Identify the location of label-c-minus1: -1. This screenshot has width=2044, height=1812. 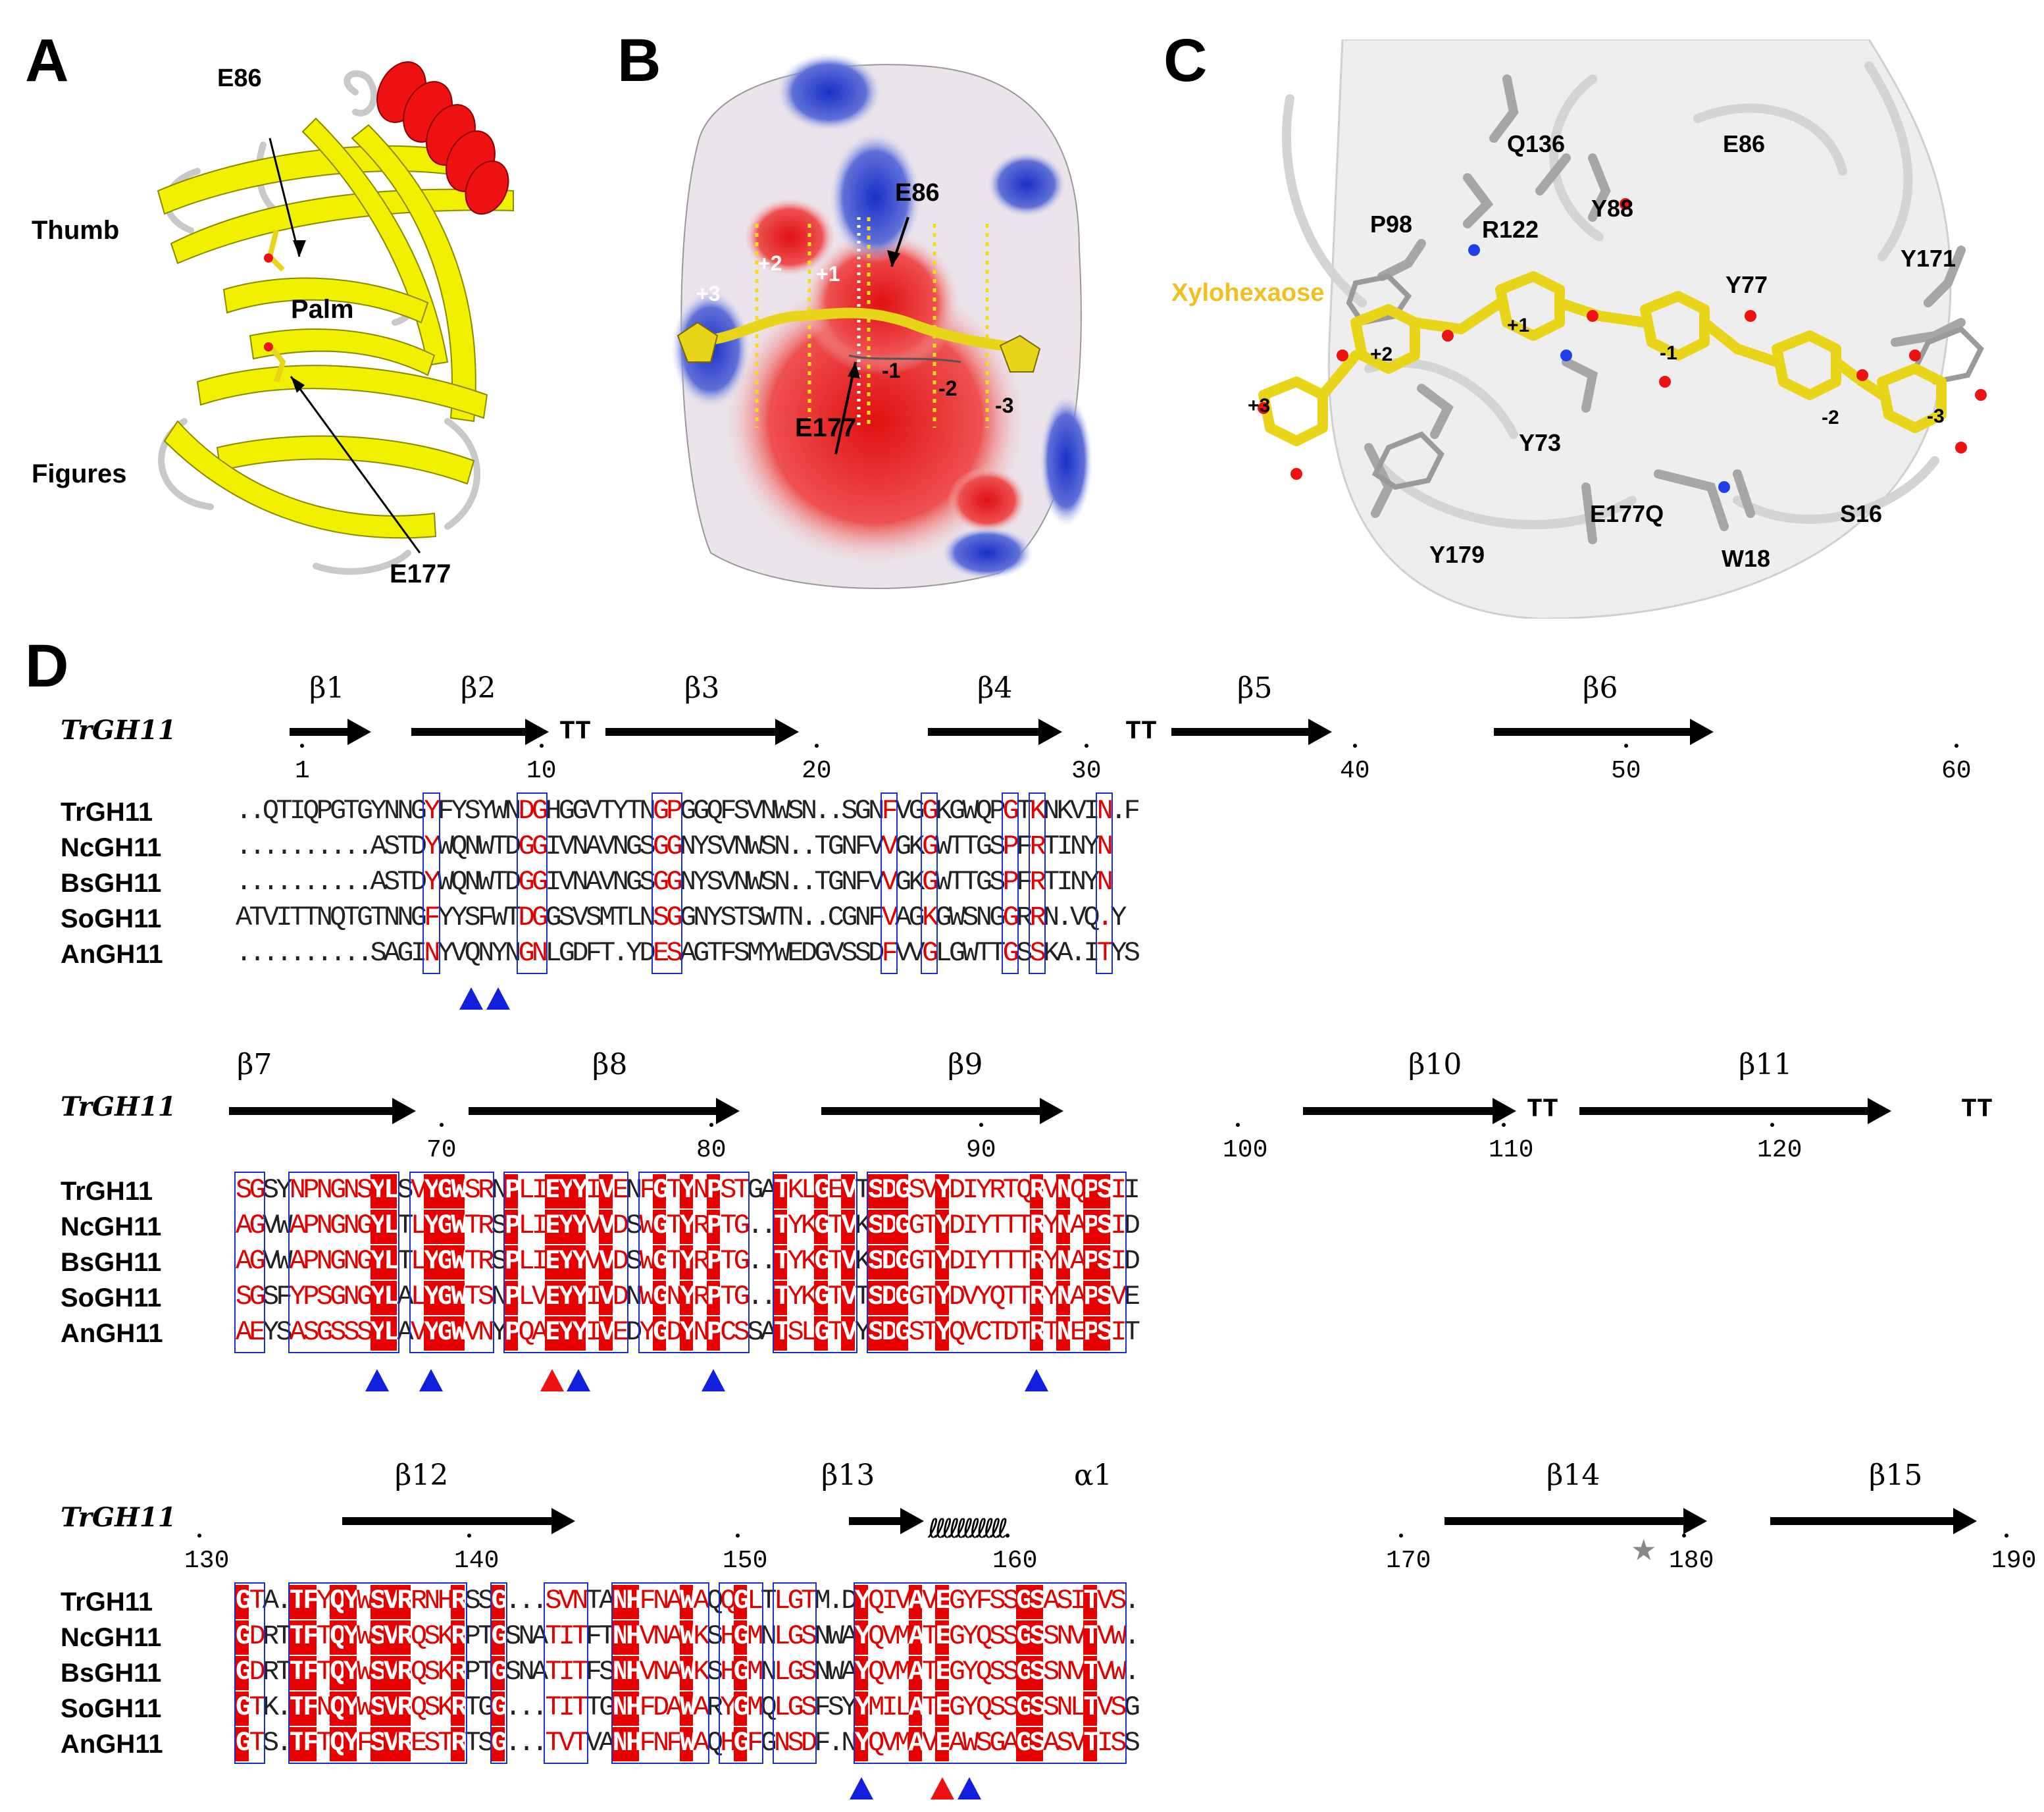
(1668, 353).